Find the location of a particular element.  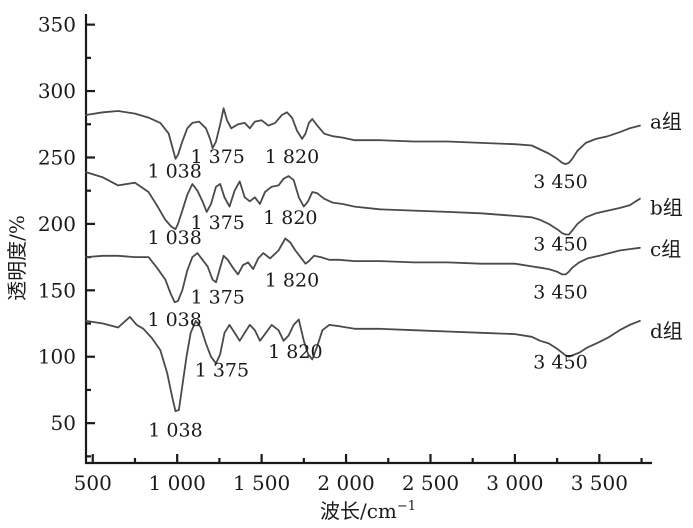

y-tick-label: 50 is located at coordinates (63, 423).